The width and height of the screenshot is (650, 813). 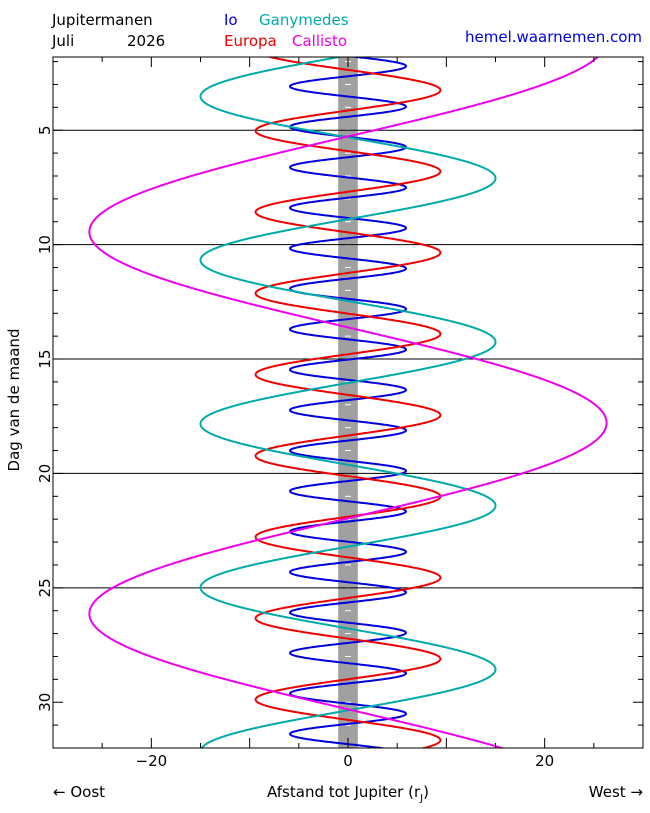 What do you see at coordinates (45, 473) in the screenshot?
I see `y-tick-label: 20` at bounding box center [45, 473].